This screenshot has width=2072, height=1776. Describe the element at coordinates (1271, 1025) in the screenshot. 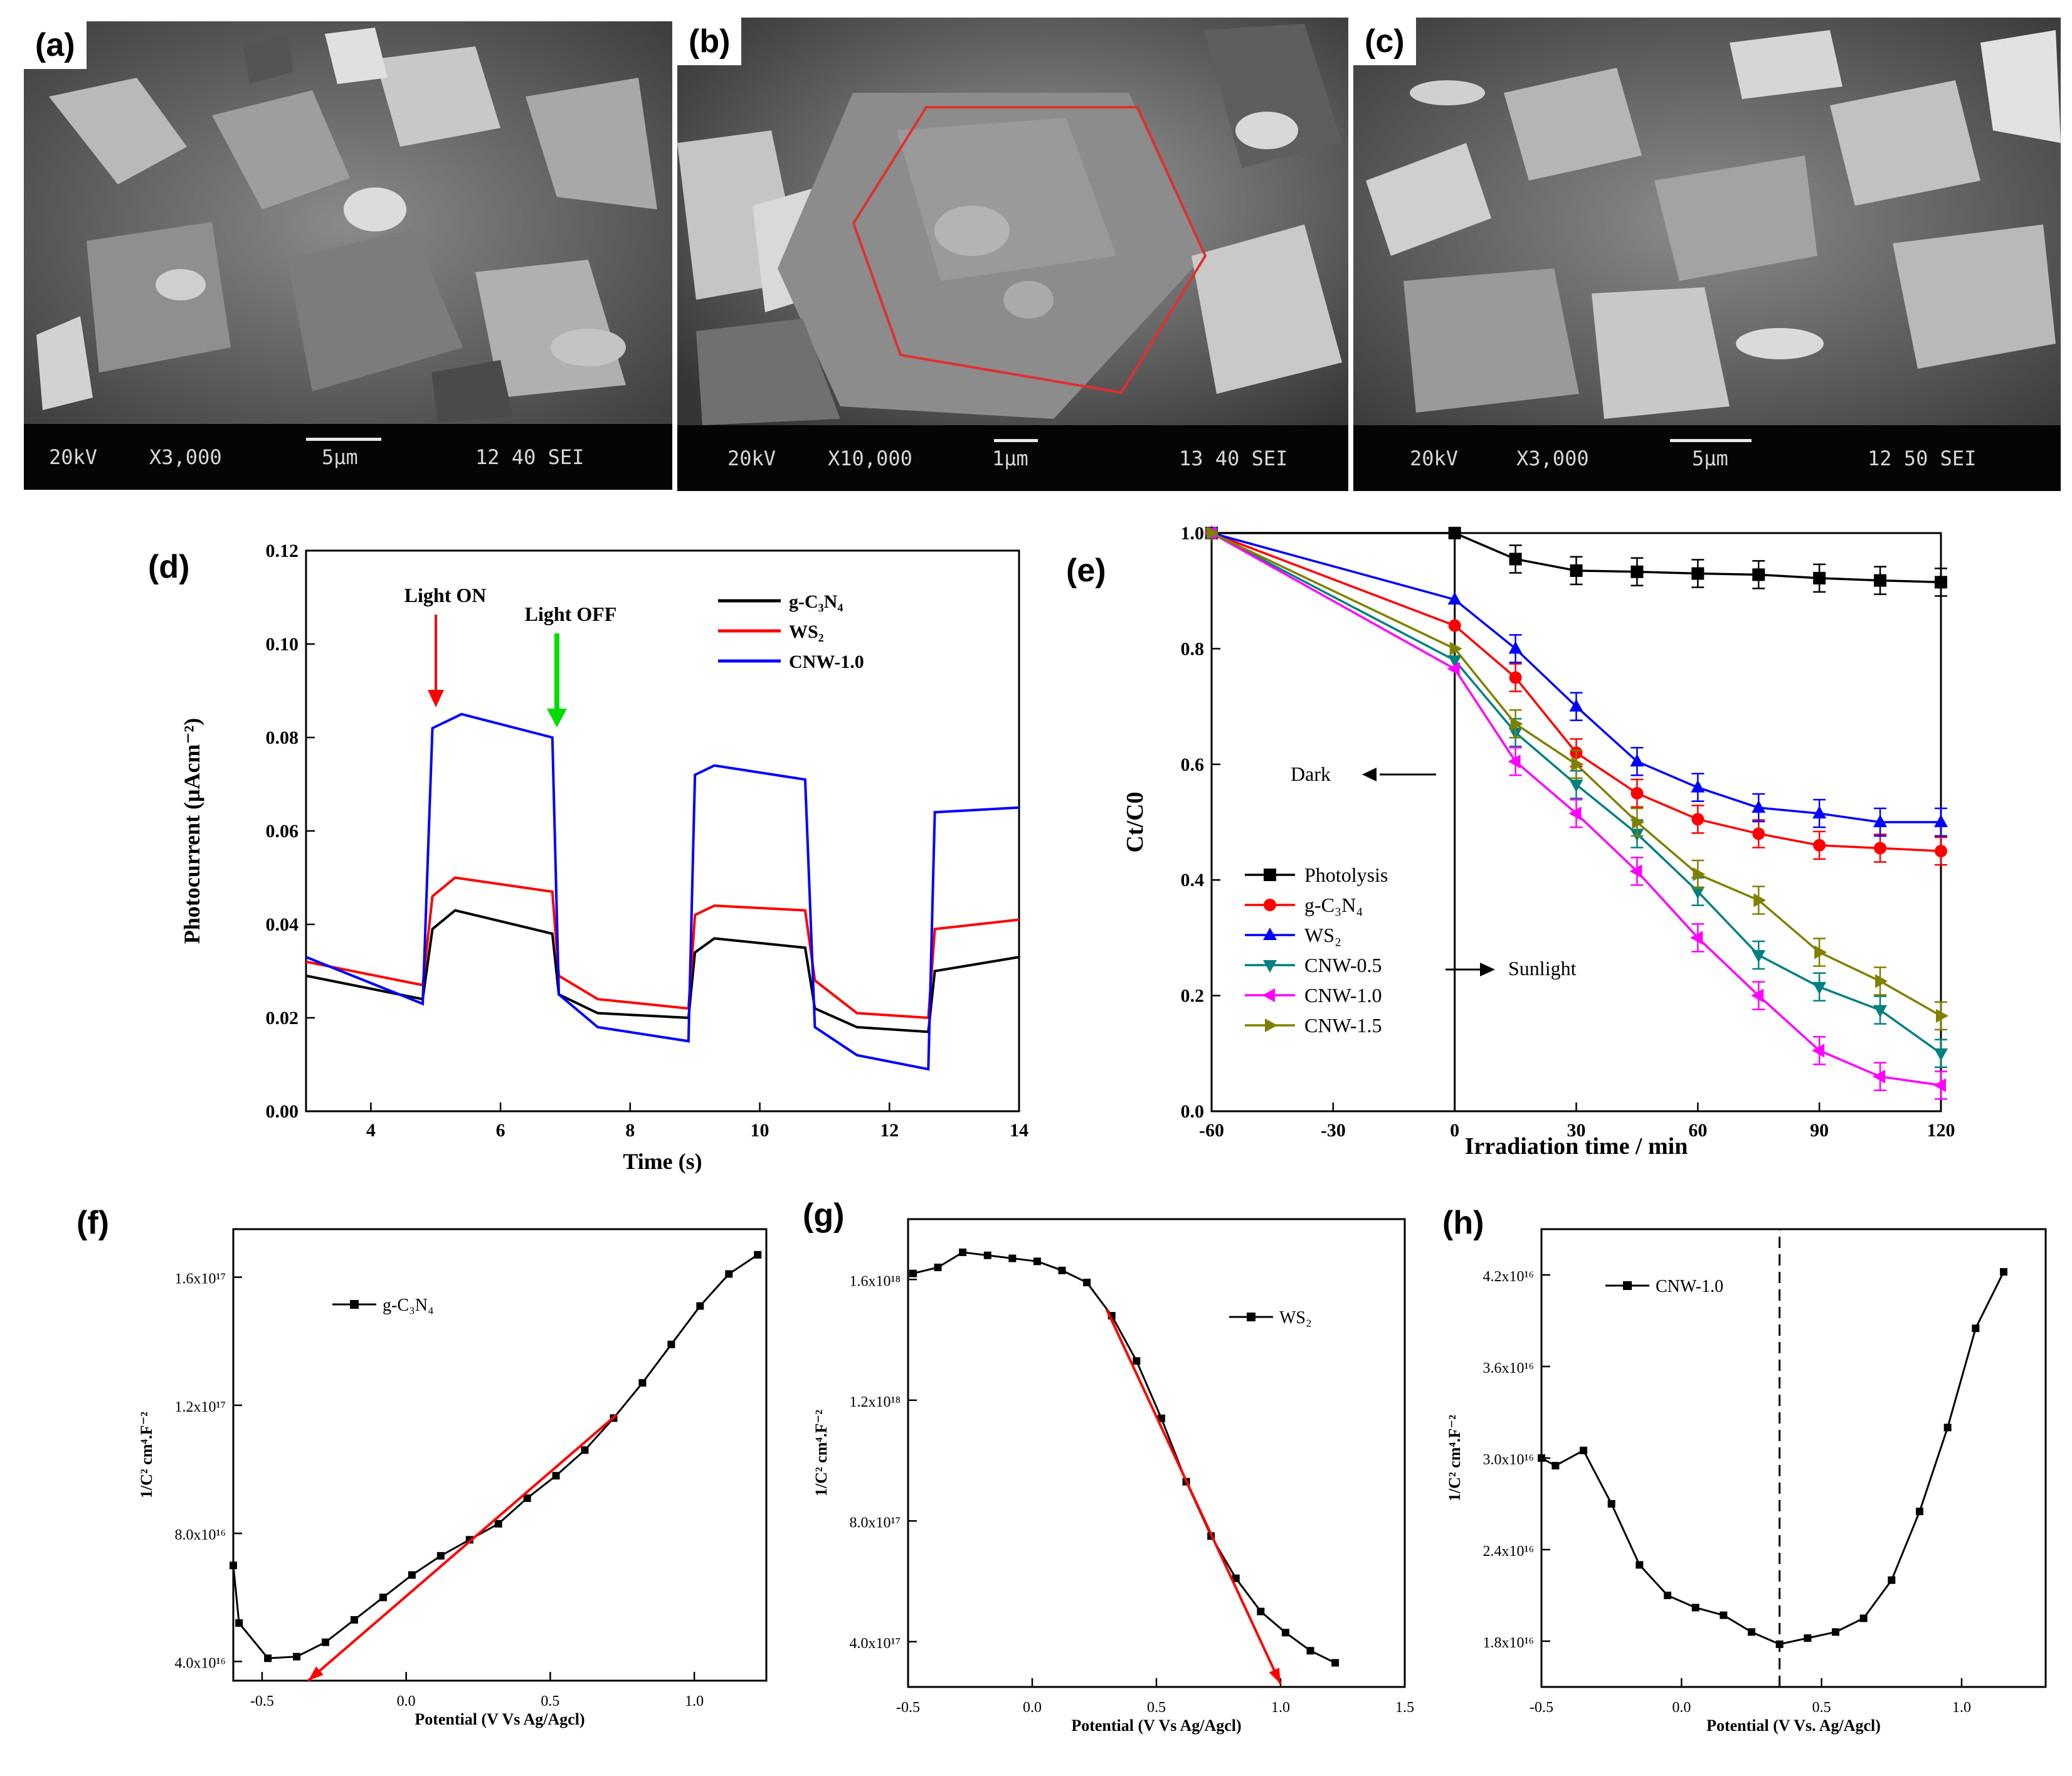

I see `legend-marker-CNW-1.5` at that location.